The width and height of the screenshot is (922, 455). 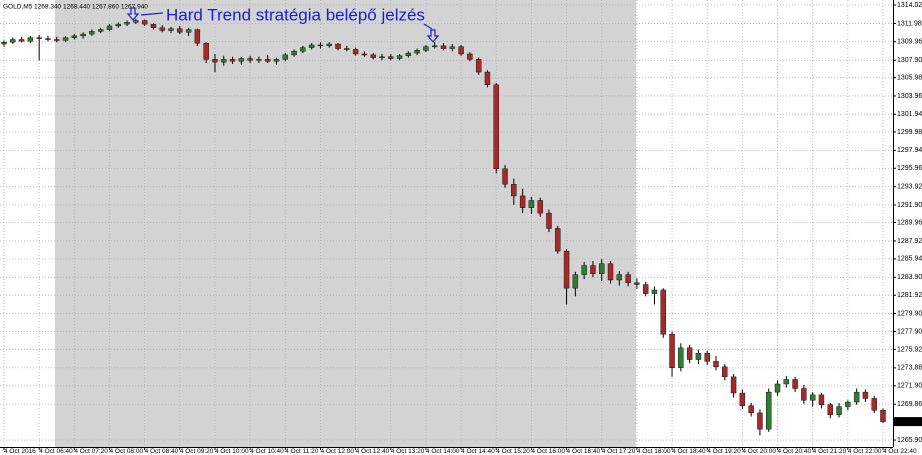 What do you see at coordinates (909, 23) in the screenshot?
I see `y-tick-label: 1311.980` at bounding box center [909, 23].